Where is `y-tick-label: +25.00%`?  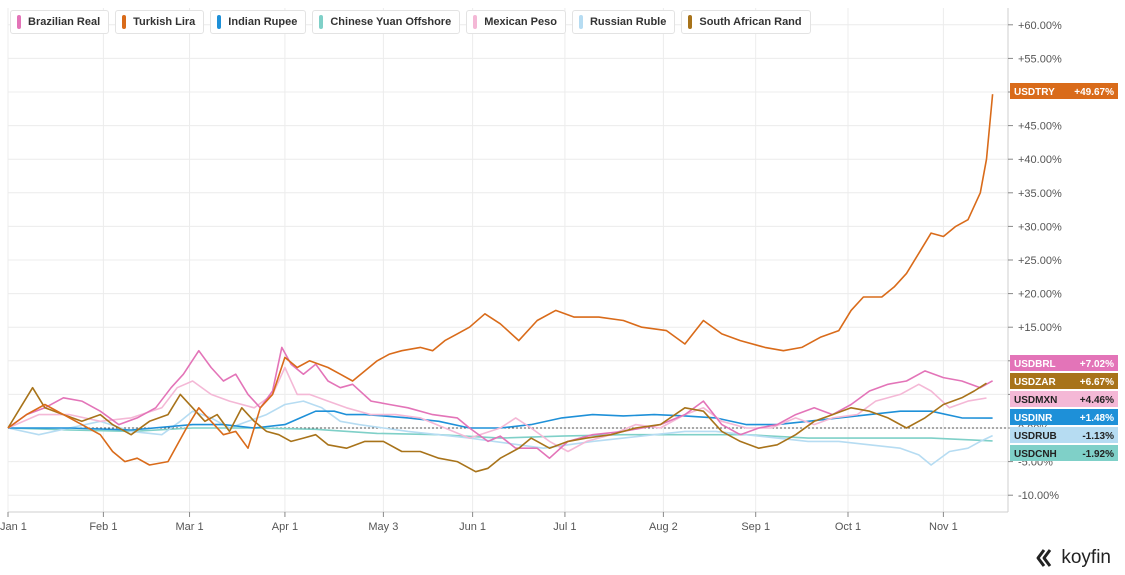 y-tick-label: +25.00% is located at coordinates (1040, 261).